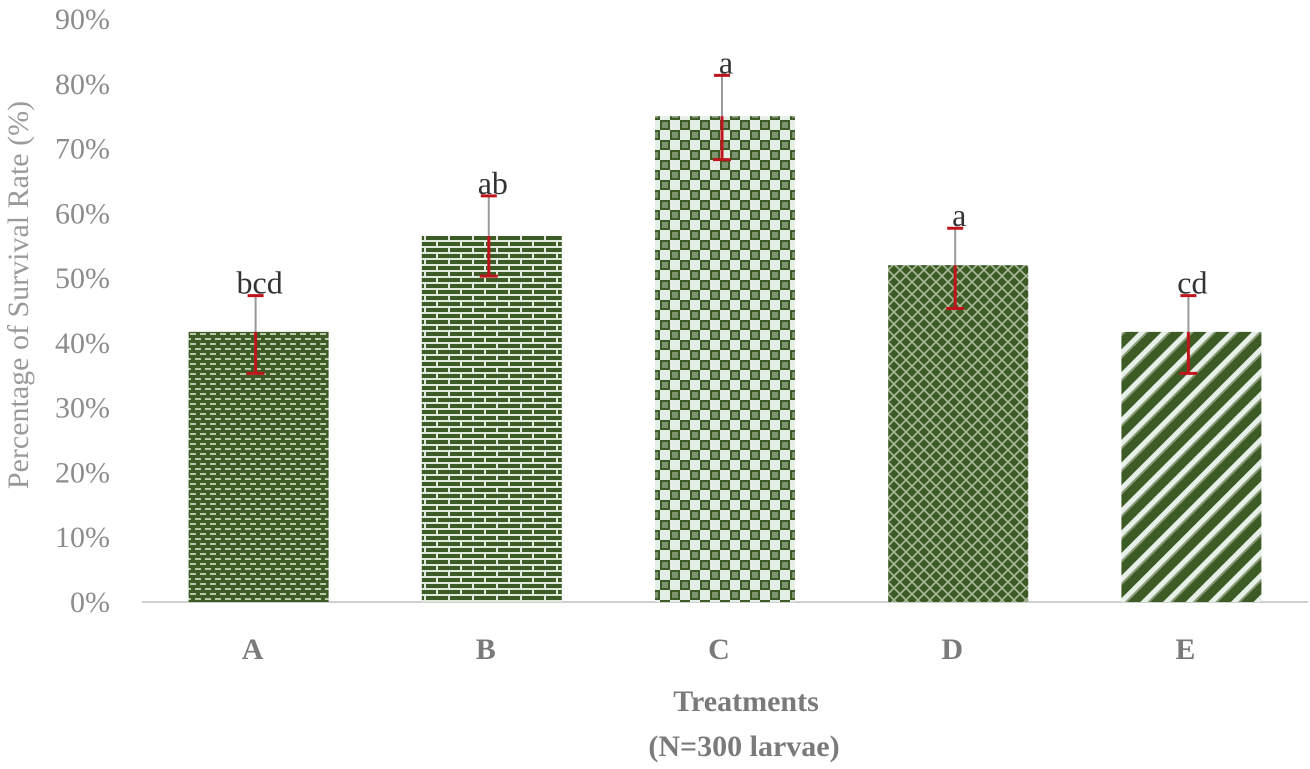 This screenshot has width=1310, height=769. I want to click on y-tick-label: 30%, so click(82, 408).